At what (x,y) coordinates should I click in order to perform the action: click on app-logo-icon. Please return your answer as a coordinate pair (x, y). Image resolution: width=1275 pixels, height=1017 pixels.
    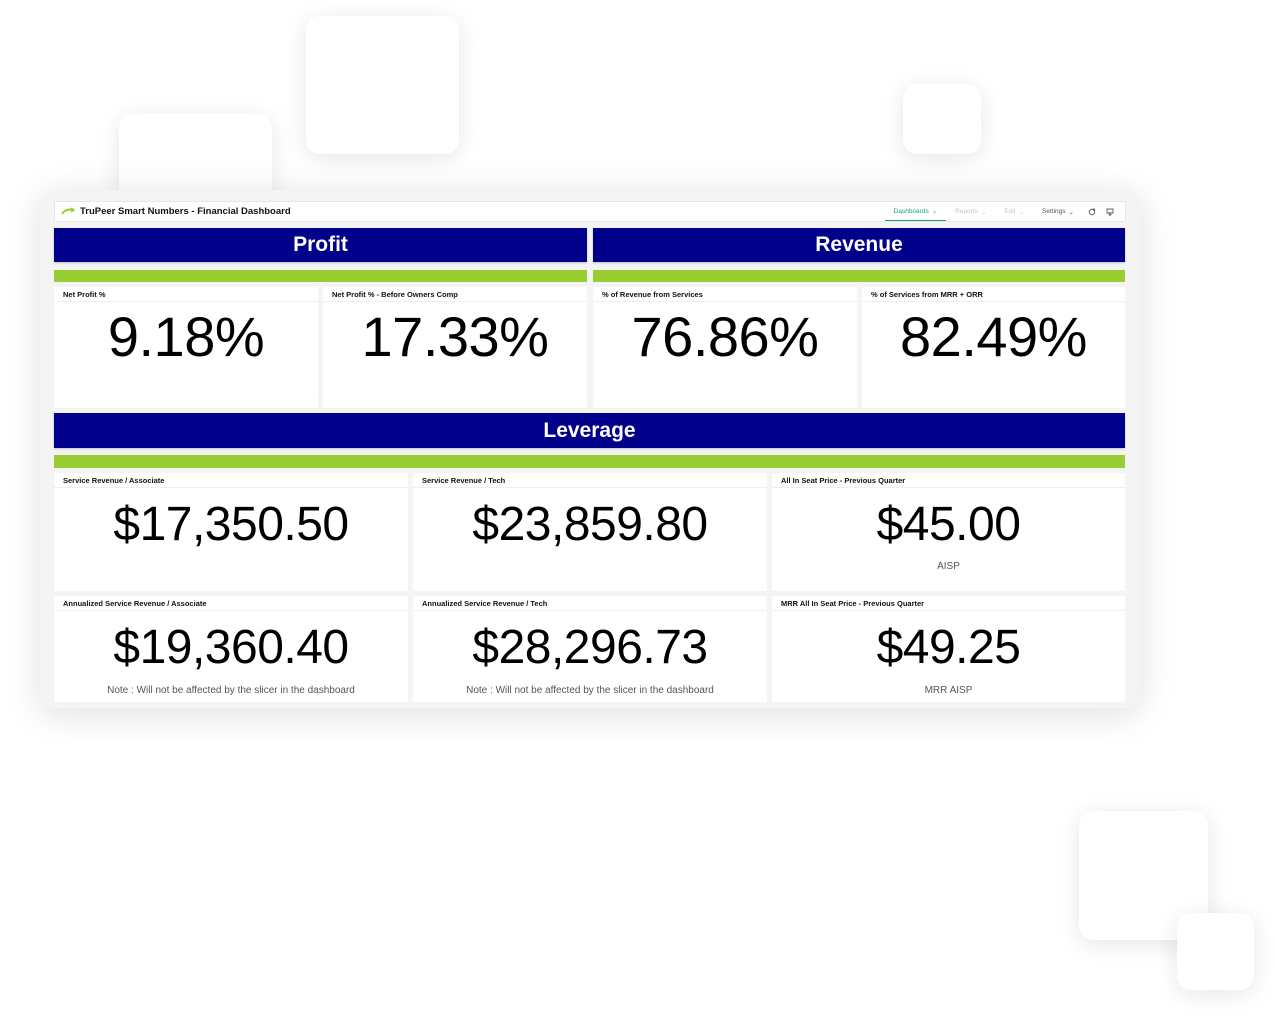
    Looking at the image, I should click on (68, 211).